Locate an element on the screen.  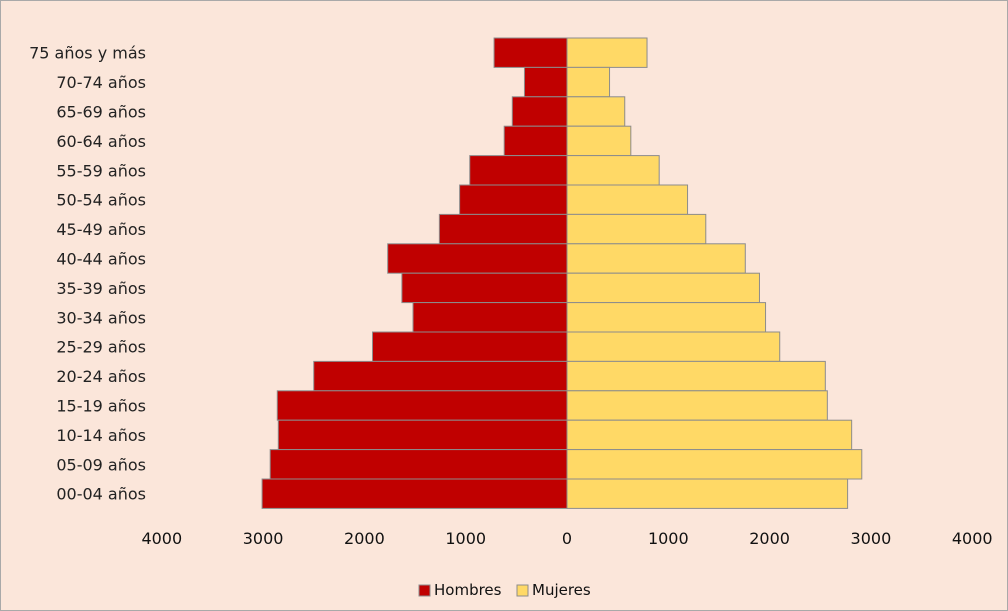
y-tick-label: 40-44 años is located at coordinates (101, 259).